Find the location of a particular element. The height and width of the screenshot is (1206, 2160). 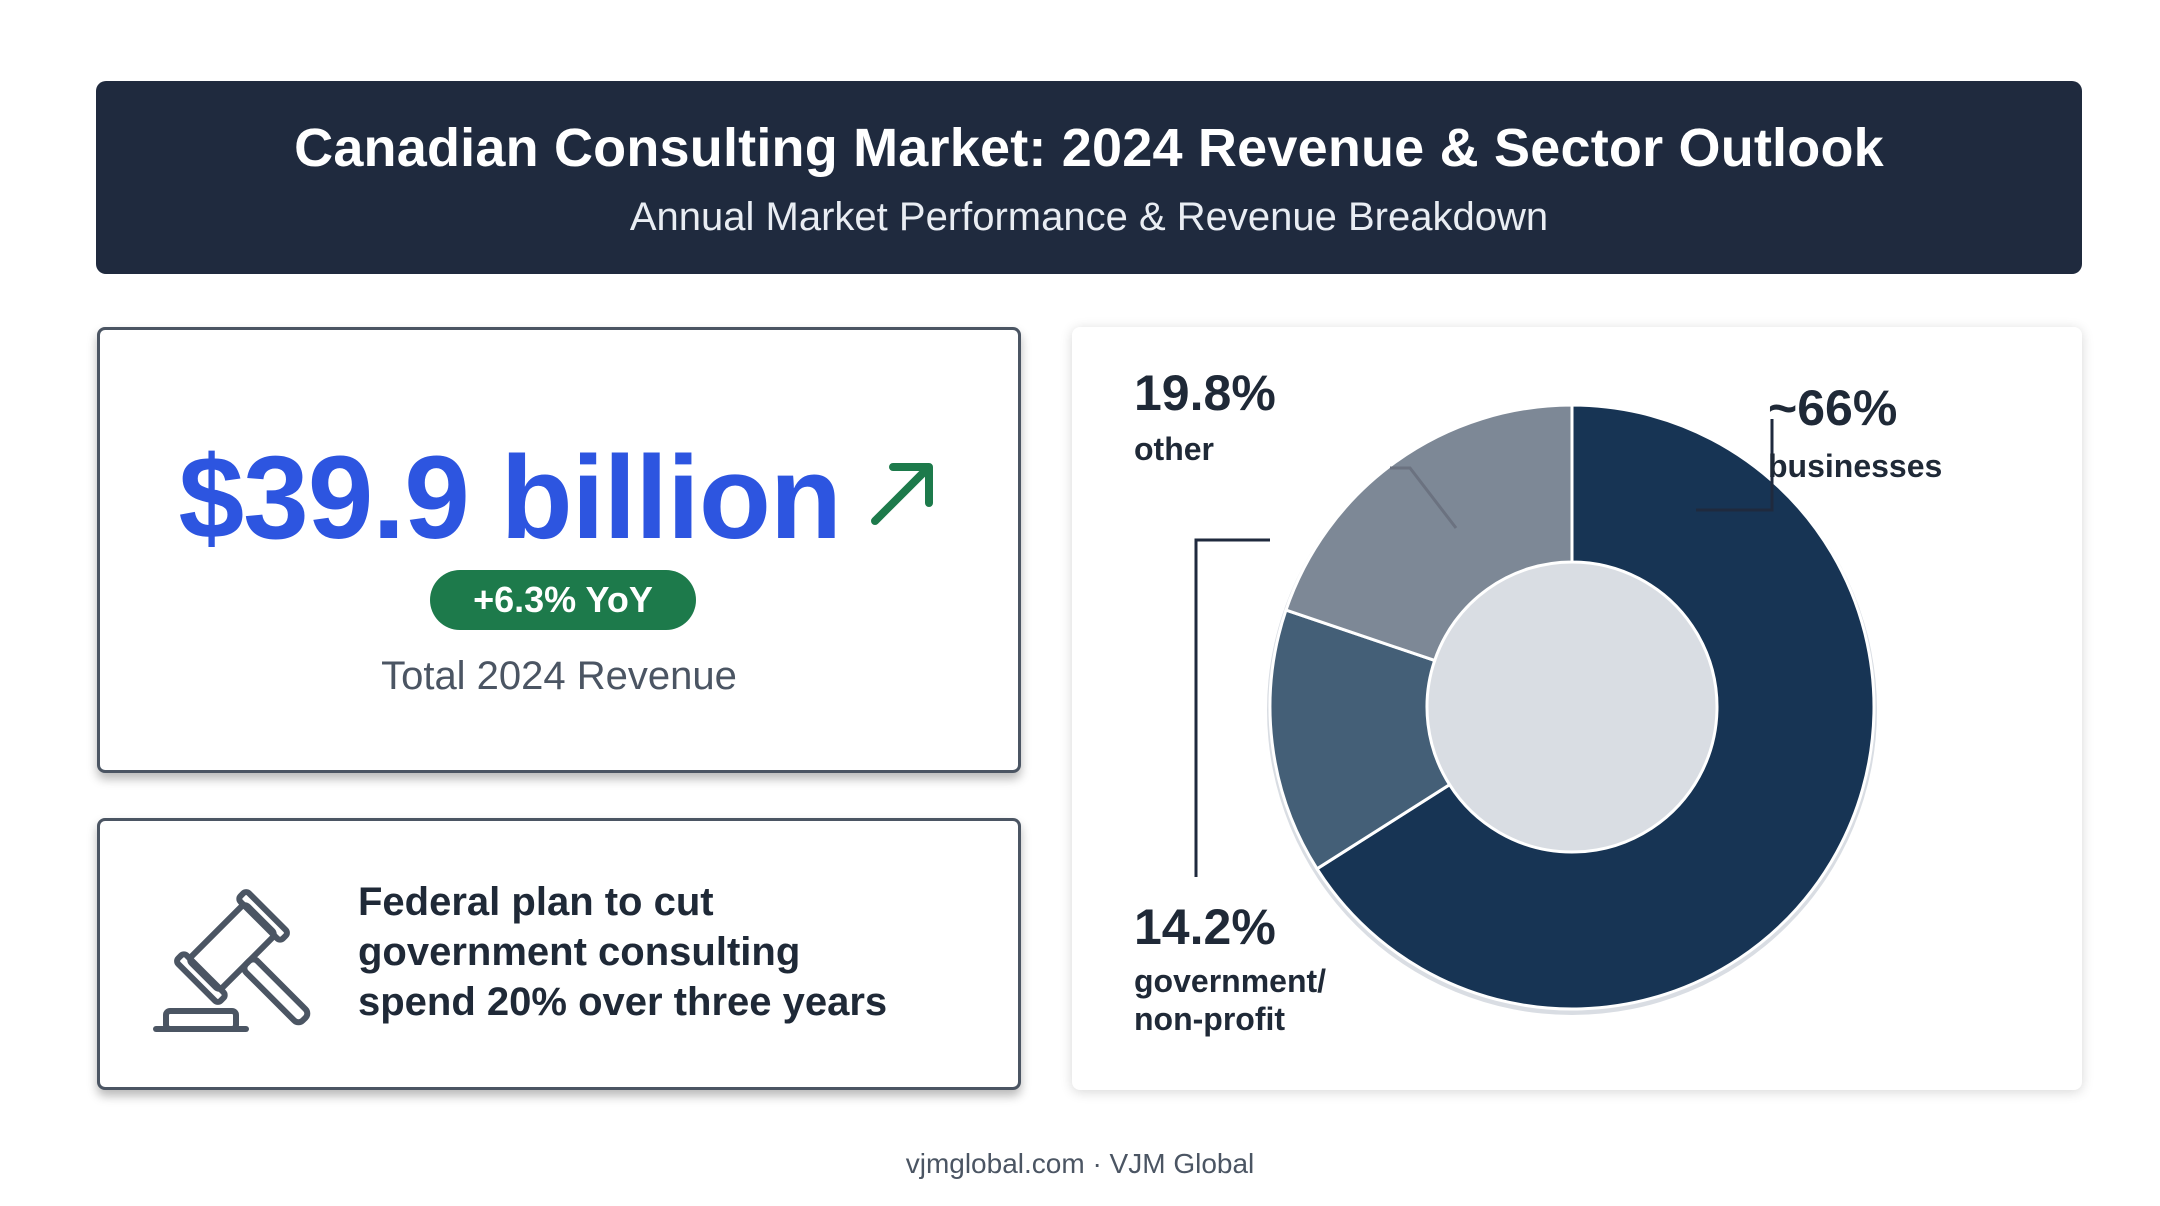

category-label-businesses: businesses is located at coordinates (1855, 466).